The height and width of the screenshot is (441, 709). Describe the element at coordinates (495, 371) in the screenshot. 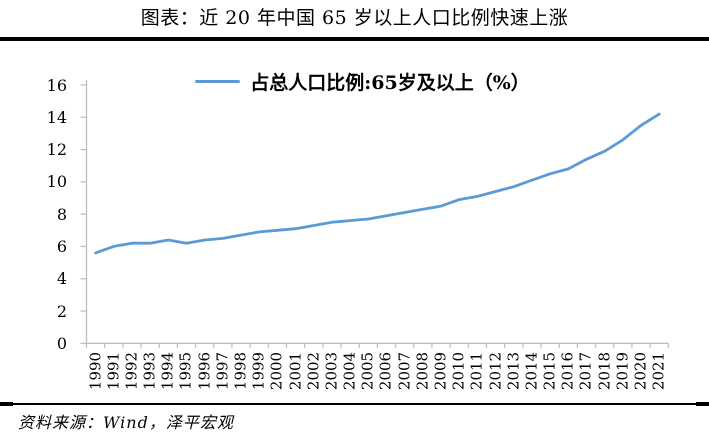

I see `x-tick-label: 2012` at that location.